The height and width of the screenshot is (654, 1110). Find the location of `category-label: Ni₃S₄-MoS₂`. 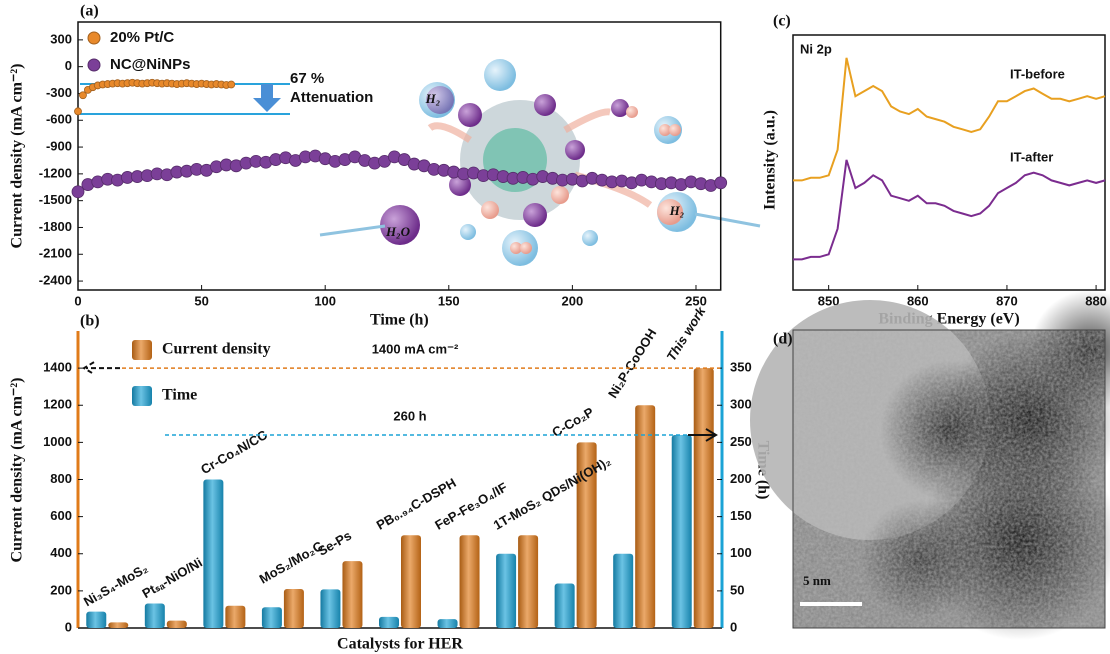

category-label: Ni₃S₄-MoS₂ is located at coordinates (116, 584).